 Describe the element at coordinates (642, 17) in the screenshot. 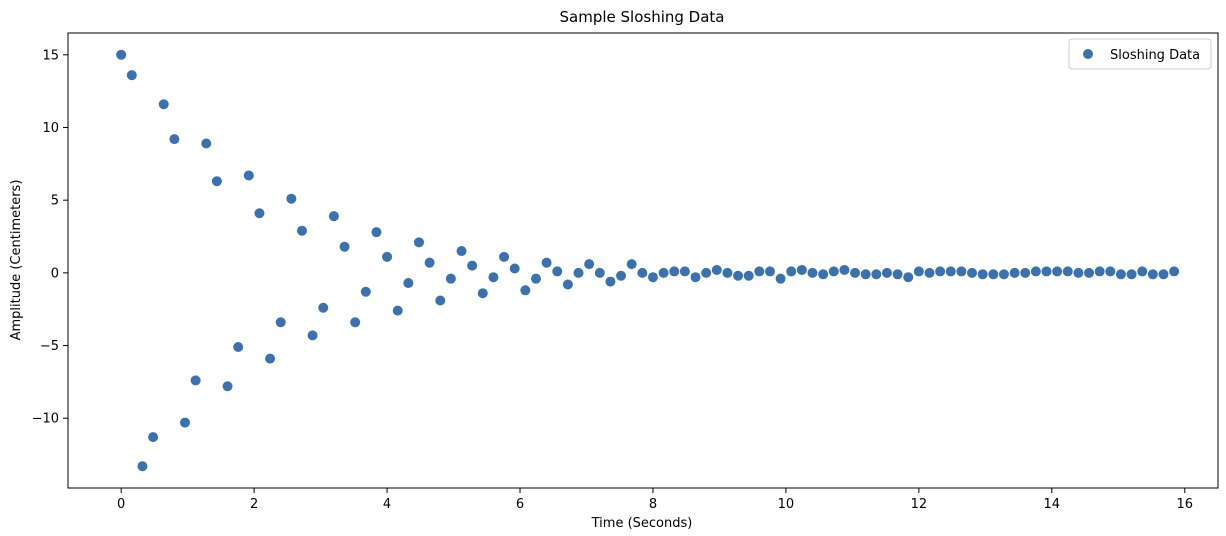

I see `chart-title: Sample Sloshing Data` at that location.